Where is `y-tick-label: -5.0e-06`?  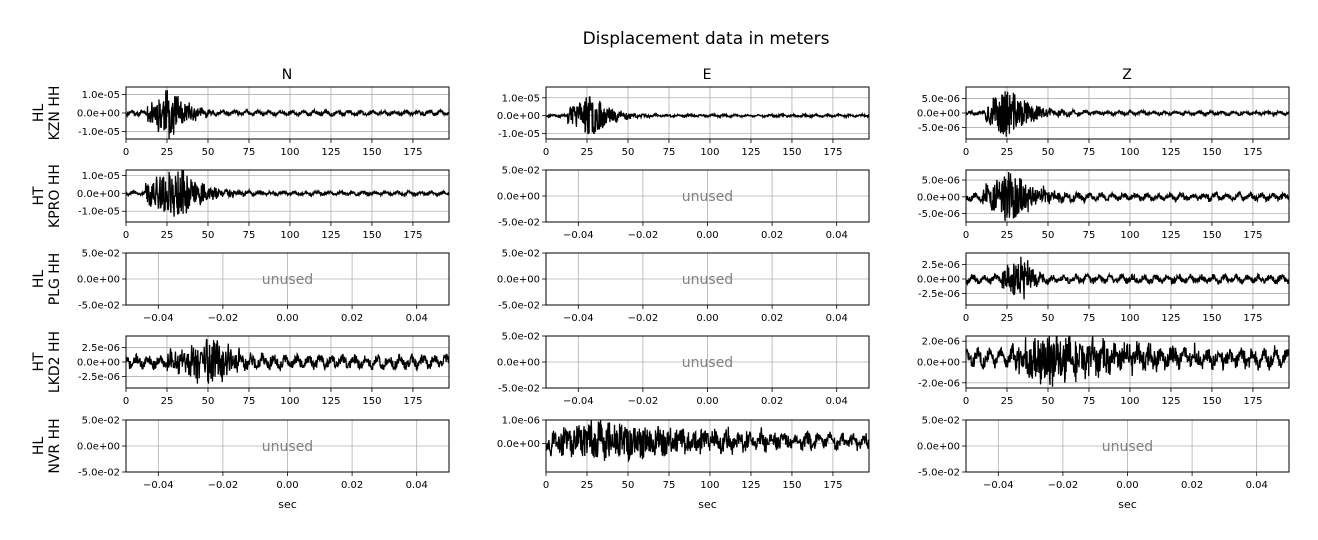 y-tick-label: -5.0e-06 is located at coordinates (939, 128).